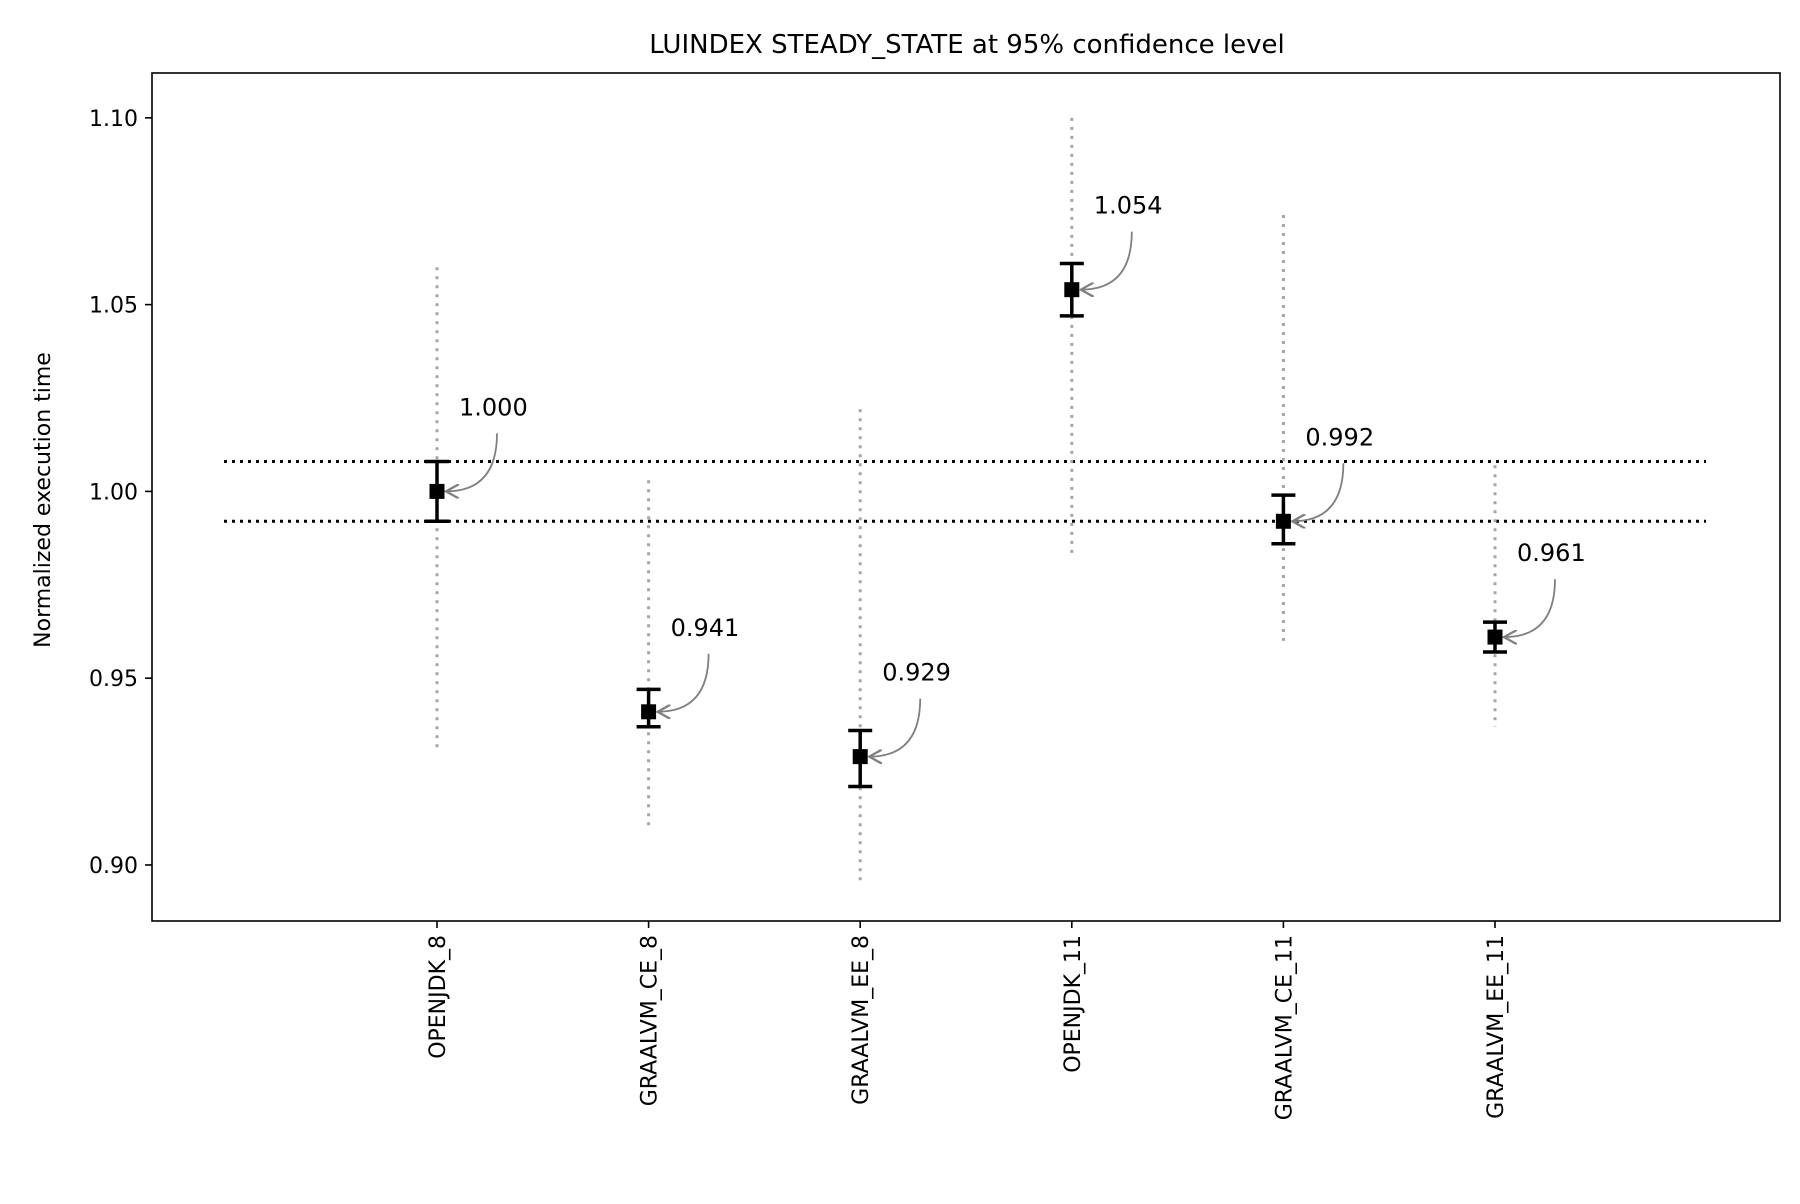  Describe the element at coordinates (113, 679) in the screenshot. I see `y-tick-label: 0.95` at that location.